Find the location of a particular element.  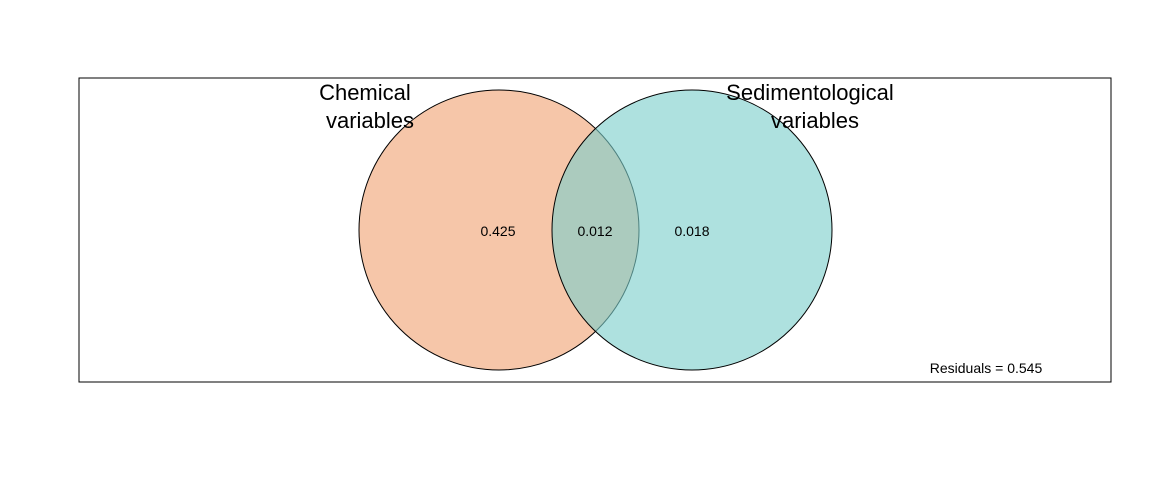

chemical-variables-label: Chemical variables is located at coordinates (368, 106).